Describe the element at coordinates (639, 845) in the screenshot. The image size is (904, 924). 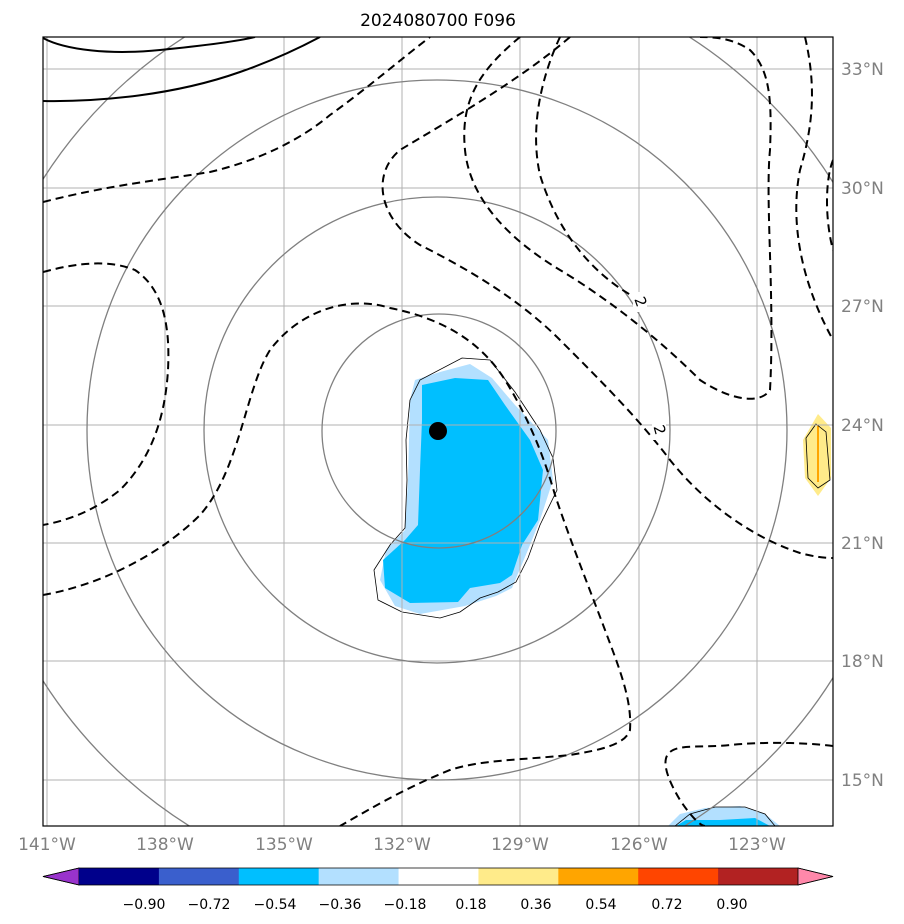
I see `lon-tick-label: 126°W` at that location.